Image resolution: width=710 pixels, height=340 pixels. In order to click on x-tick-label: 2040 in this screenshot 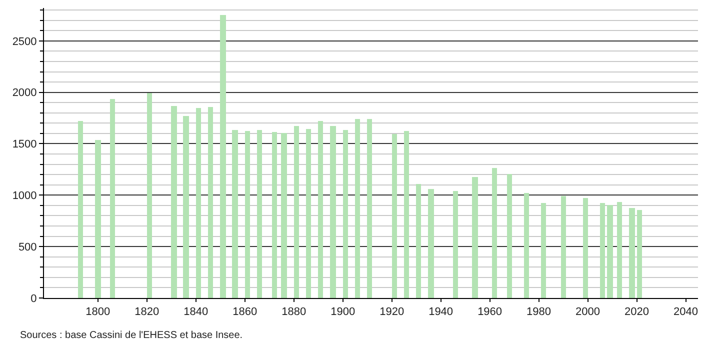, I will do `click(686, 312)`.